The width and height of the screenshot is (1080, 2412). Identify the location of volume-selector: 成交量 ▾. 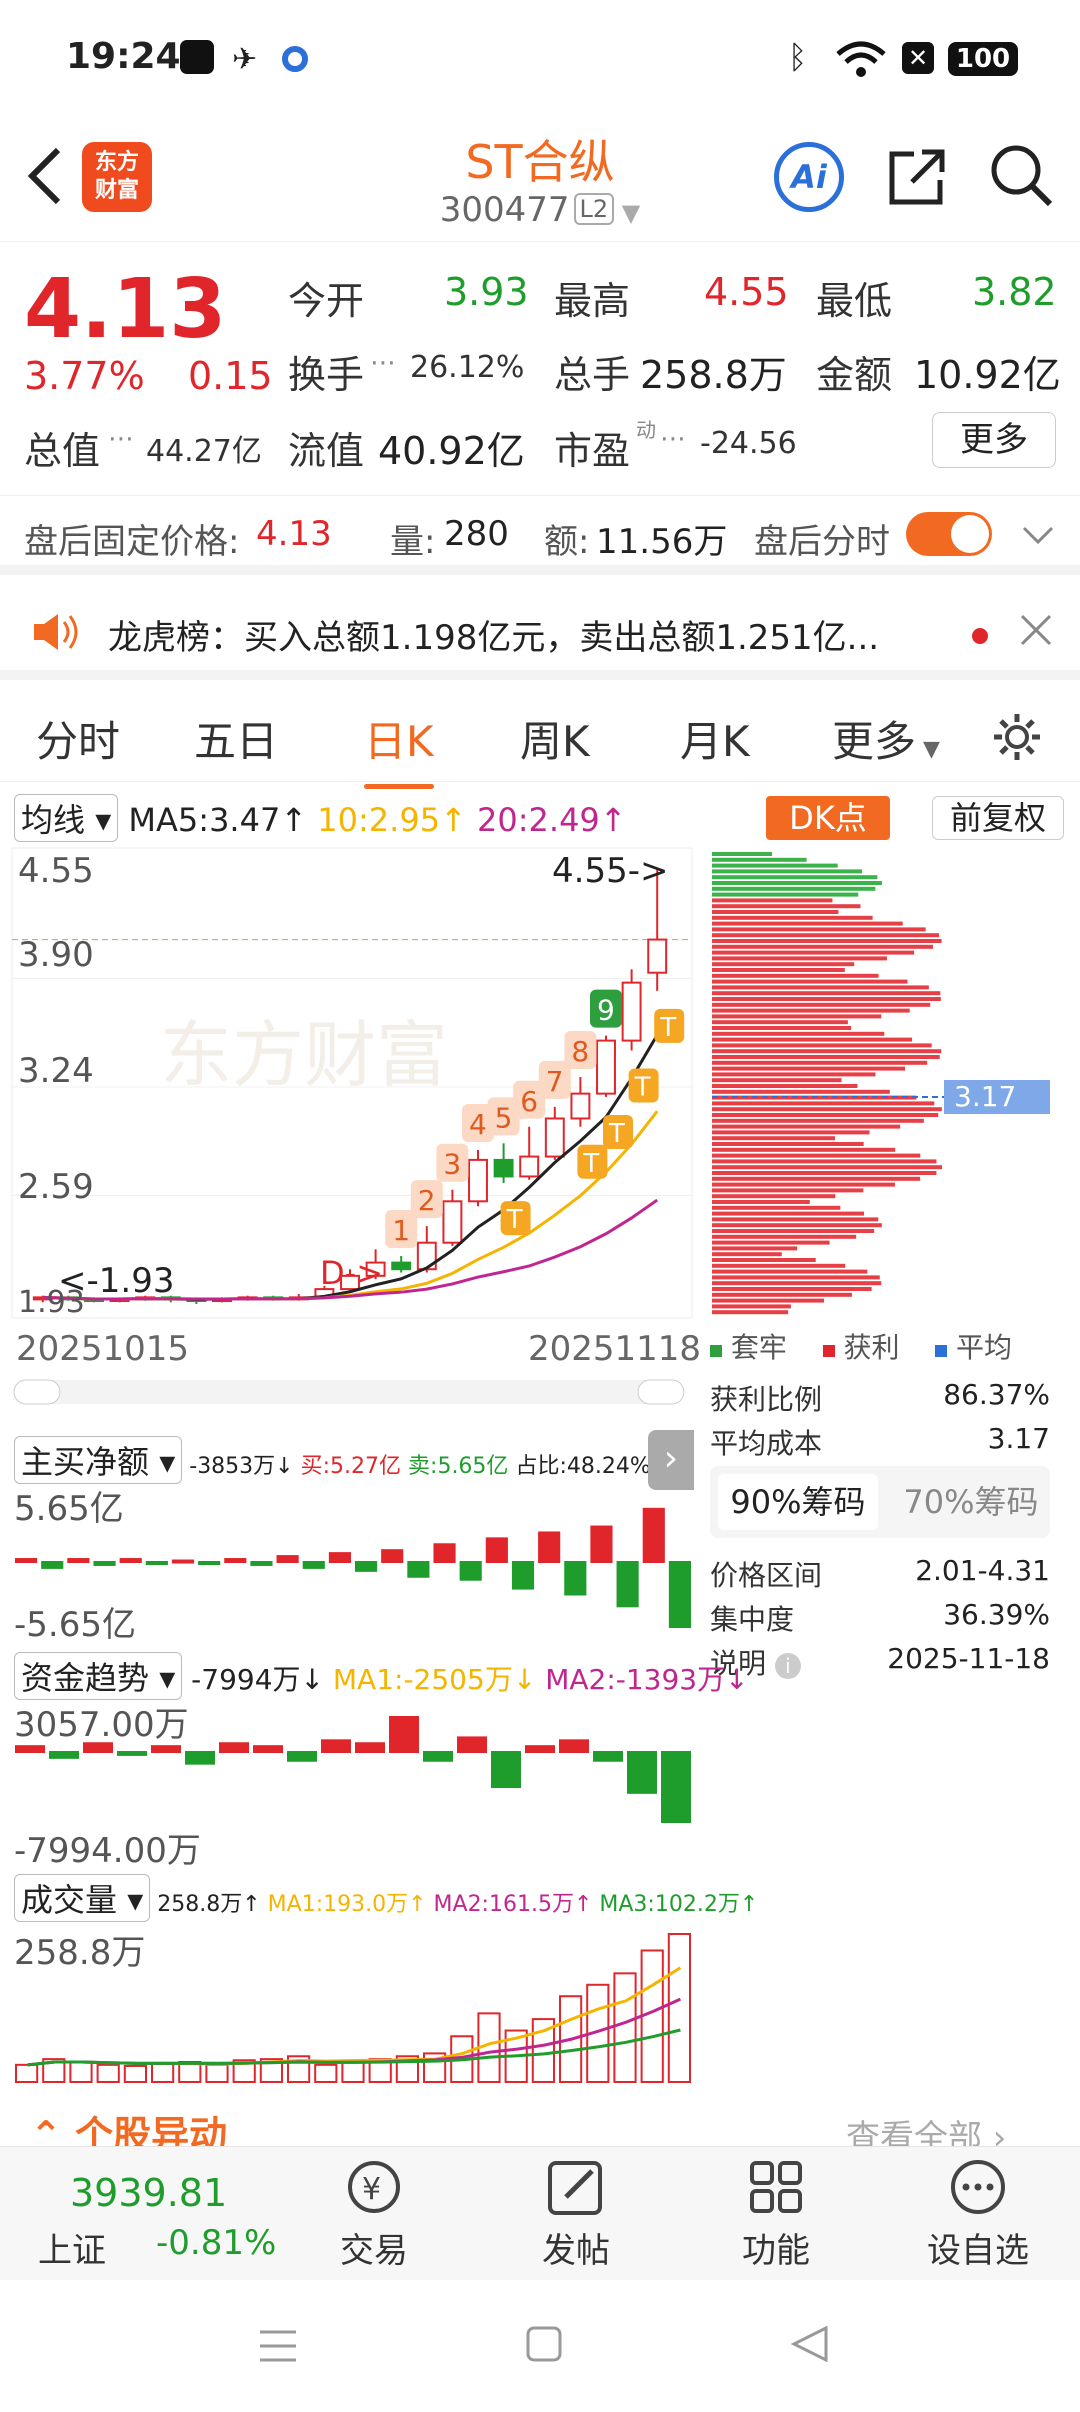
(82, 1898).